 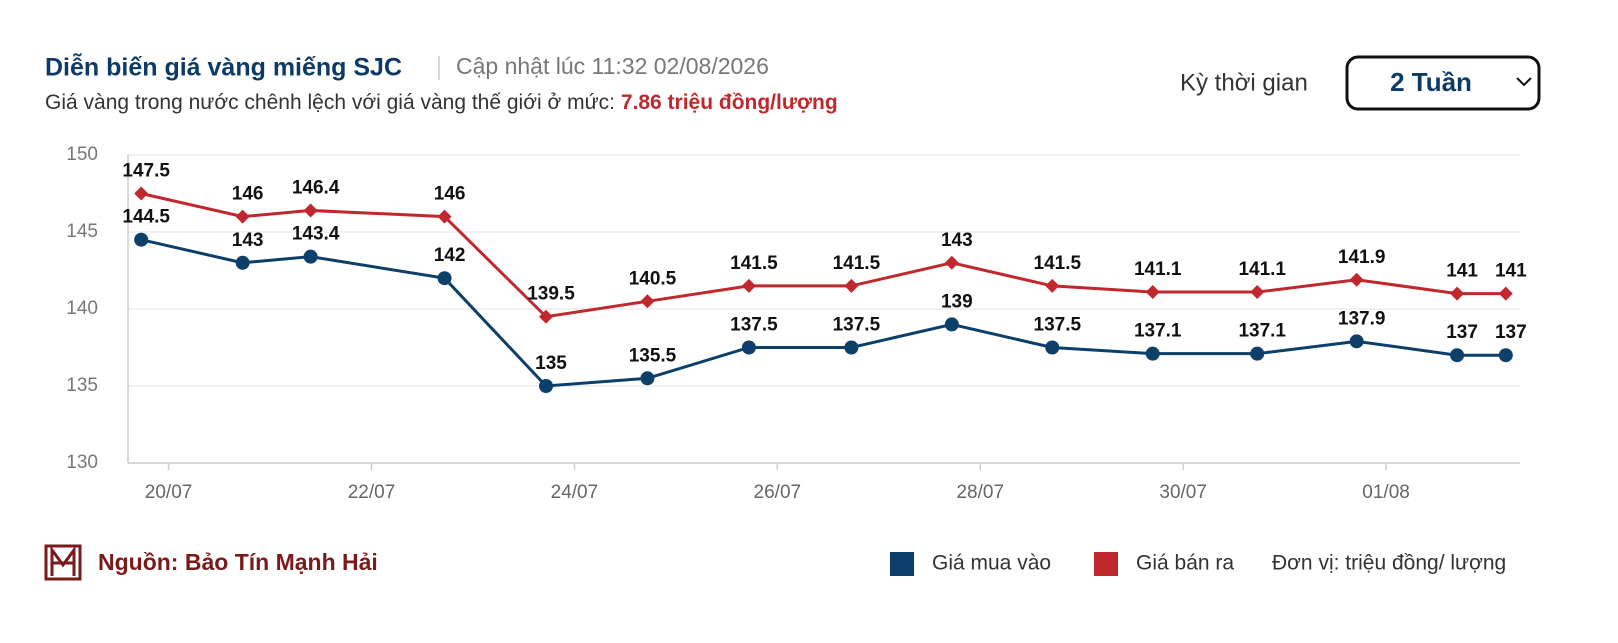 What do you see at coordinates (82, 385) in the screenshot?
I see `y-tick-label: 135` at bounding box center [82, 385].